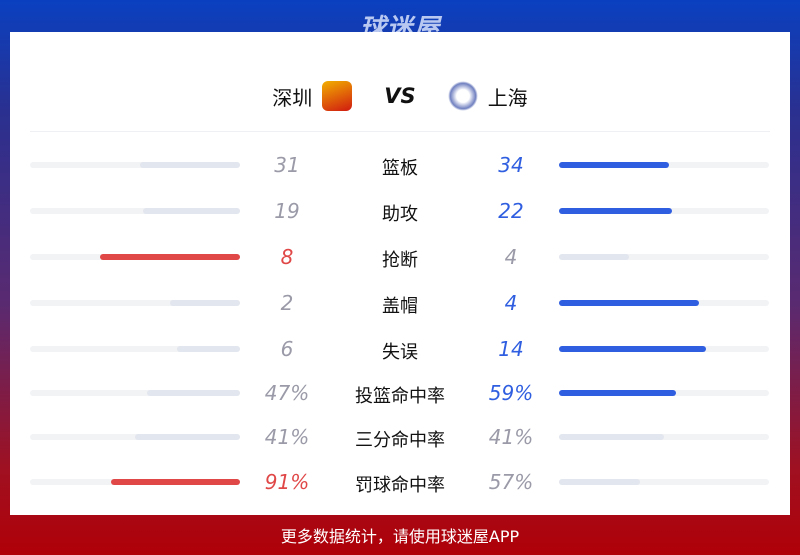 This screenshot has width=800, height=555. What do you see at coordinates (400, 131) in the screenshot?
I see `divider` at bounding box center [400, 131].